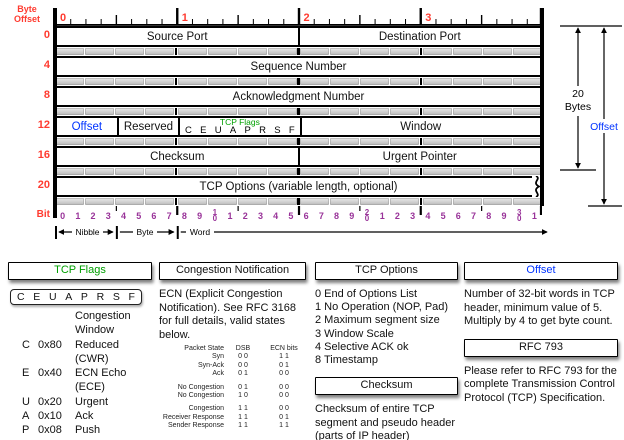 The image size is (624, 440). What do you see at coordinates (26, 373) in the screenshot?
I see `flag-letter-col: E` at bounding box center [26, 373].